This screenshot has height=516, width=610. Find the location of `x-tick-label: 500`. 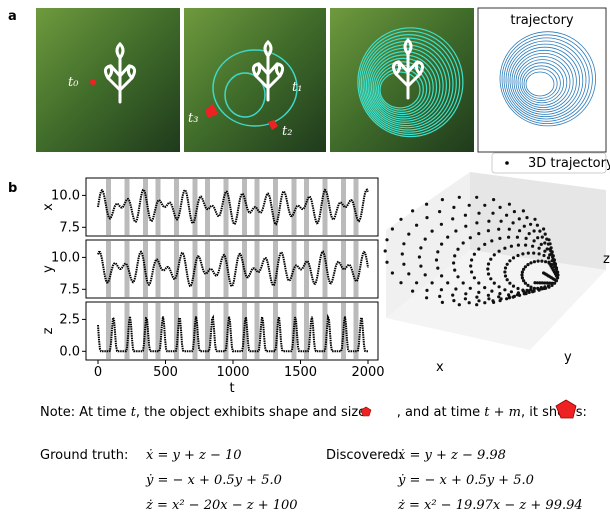

x-tick-label: 500 is located at coordinates (165, 372).